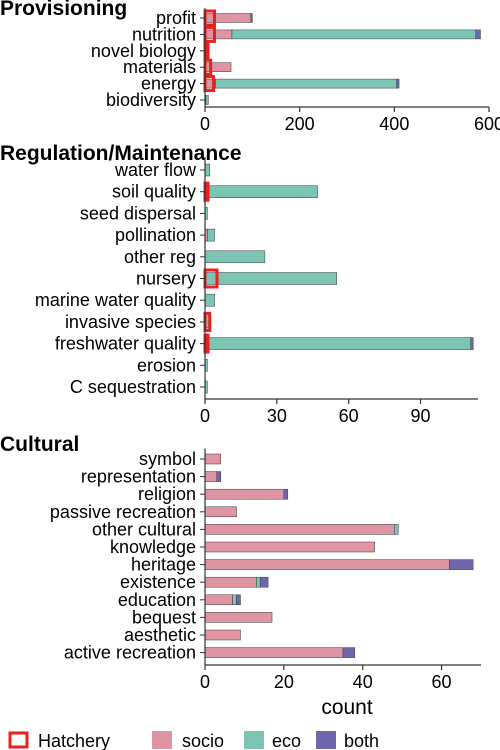 The height and width of the screenshot is (750, 500). I want to click on category-label: pollination, so click(155, 235).